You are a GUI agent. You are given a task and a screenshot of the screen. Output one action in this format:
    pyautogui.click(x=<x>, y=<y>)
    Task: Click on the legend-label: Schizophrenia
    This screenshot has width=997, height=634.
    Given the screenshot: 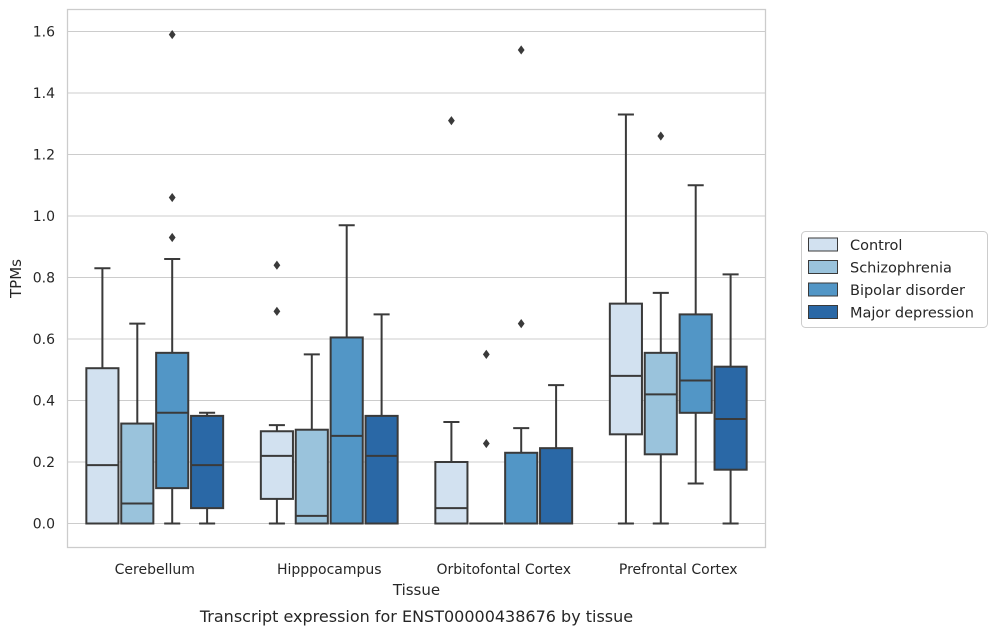 What is the action you would take?
    pyautogui.click(x=901, y=269)
    